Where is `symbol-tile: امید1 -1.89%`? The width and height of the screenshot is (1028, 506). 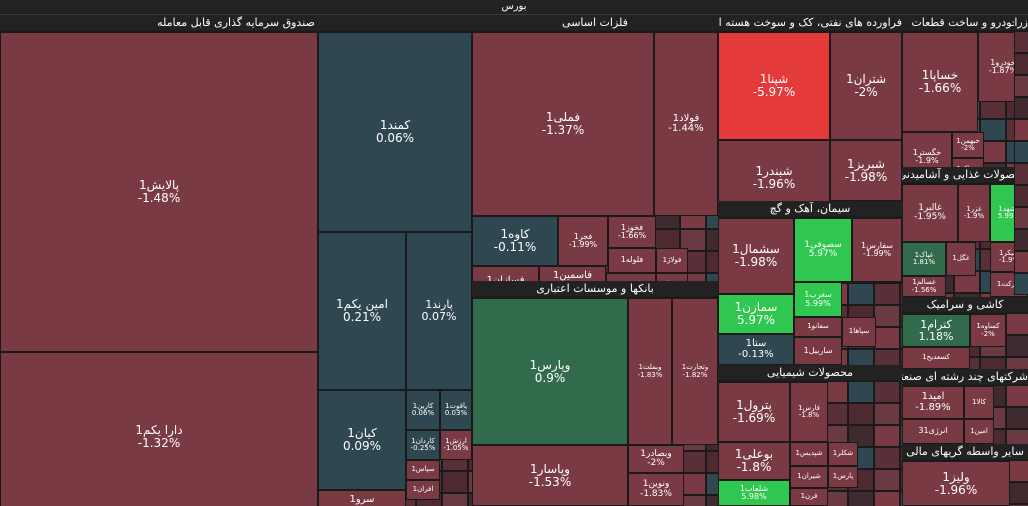
symbol-tile: امید1 -1.89% is located at coordinates (933, 402).